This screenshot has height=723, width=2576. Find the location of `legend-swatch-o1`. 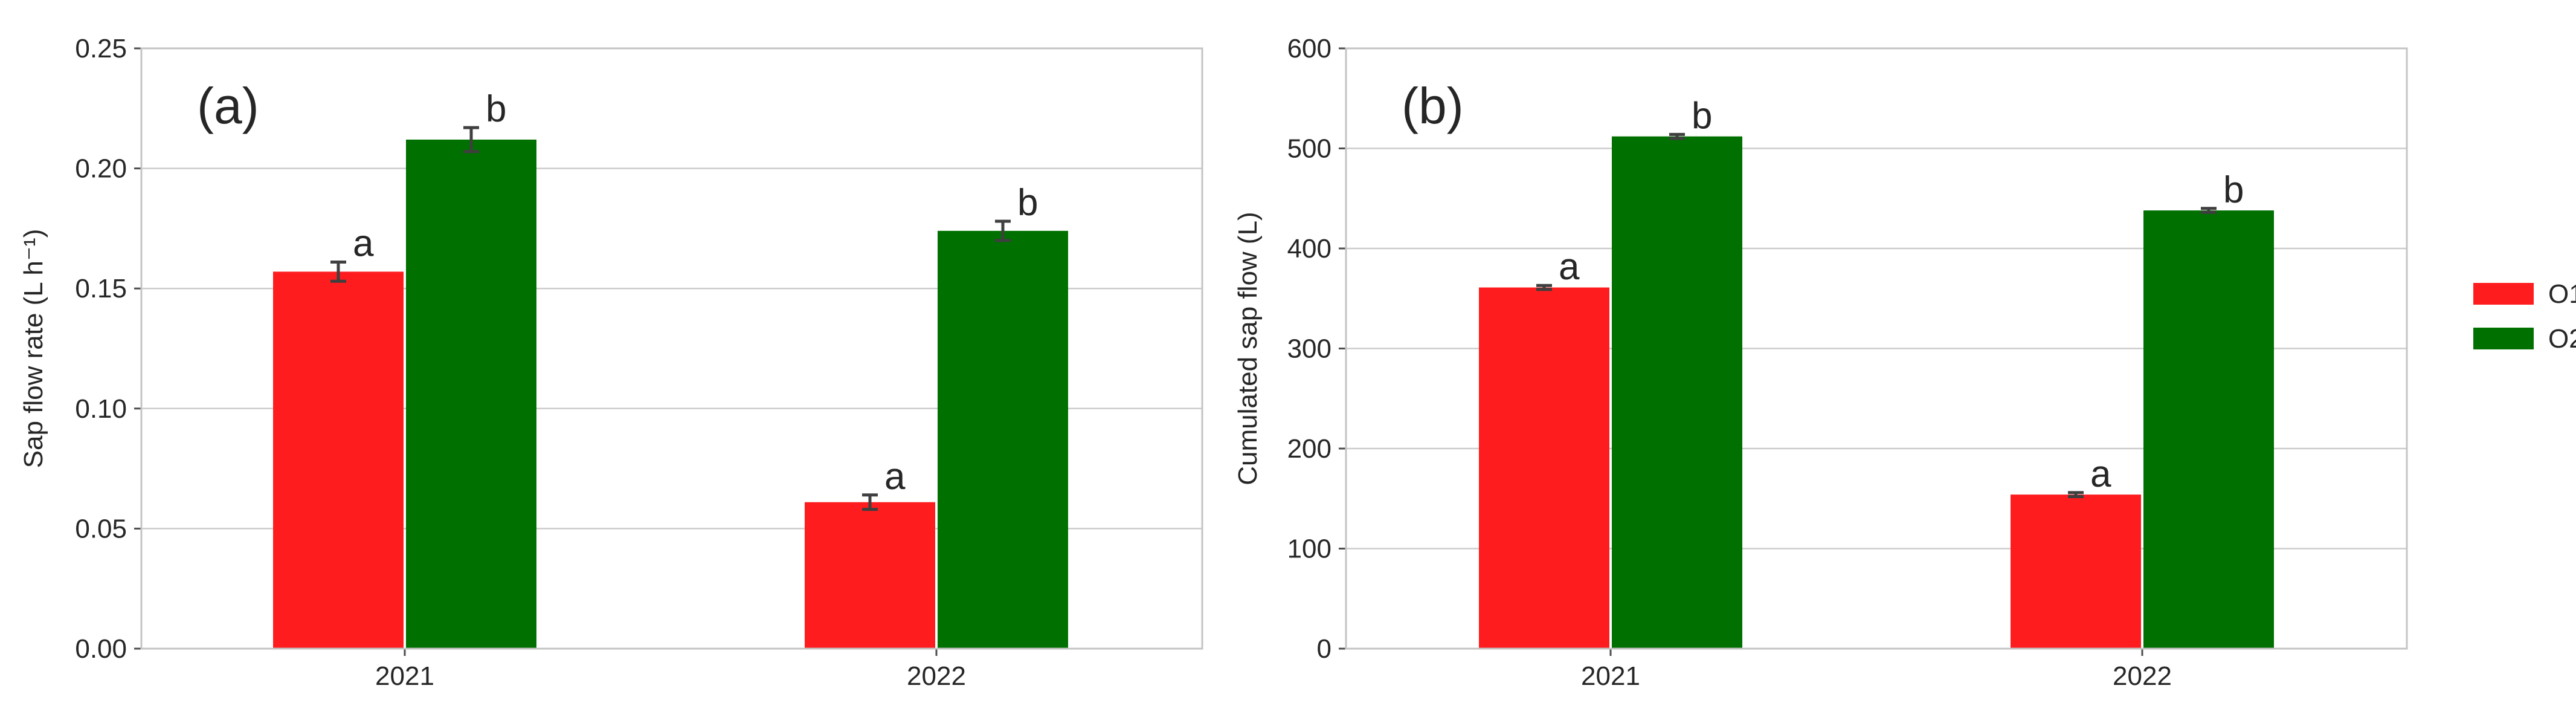

legend-swatch-o1 is located at coordinates (2503, 294).